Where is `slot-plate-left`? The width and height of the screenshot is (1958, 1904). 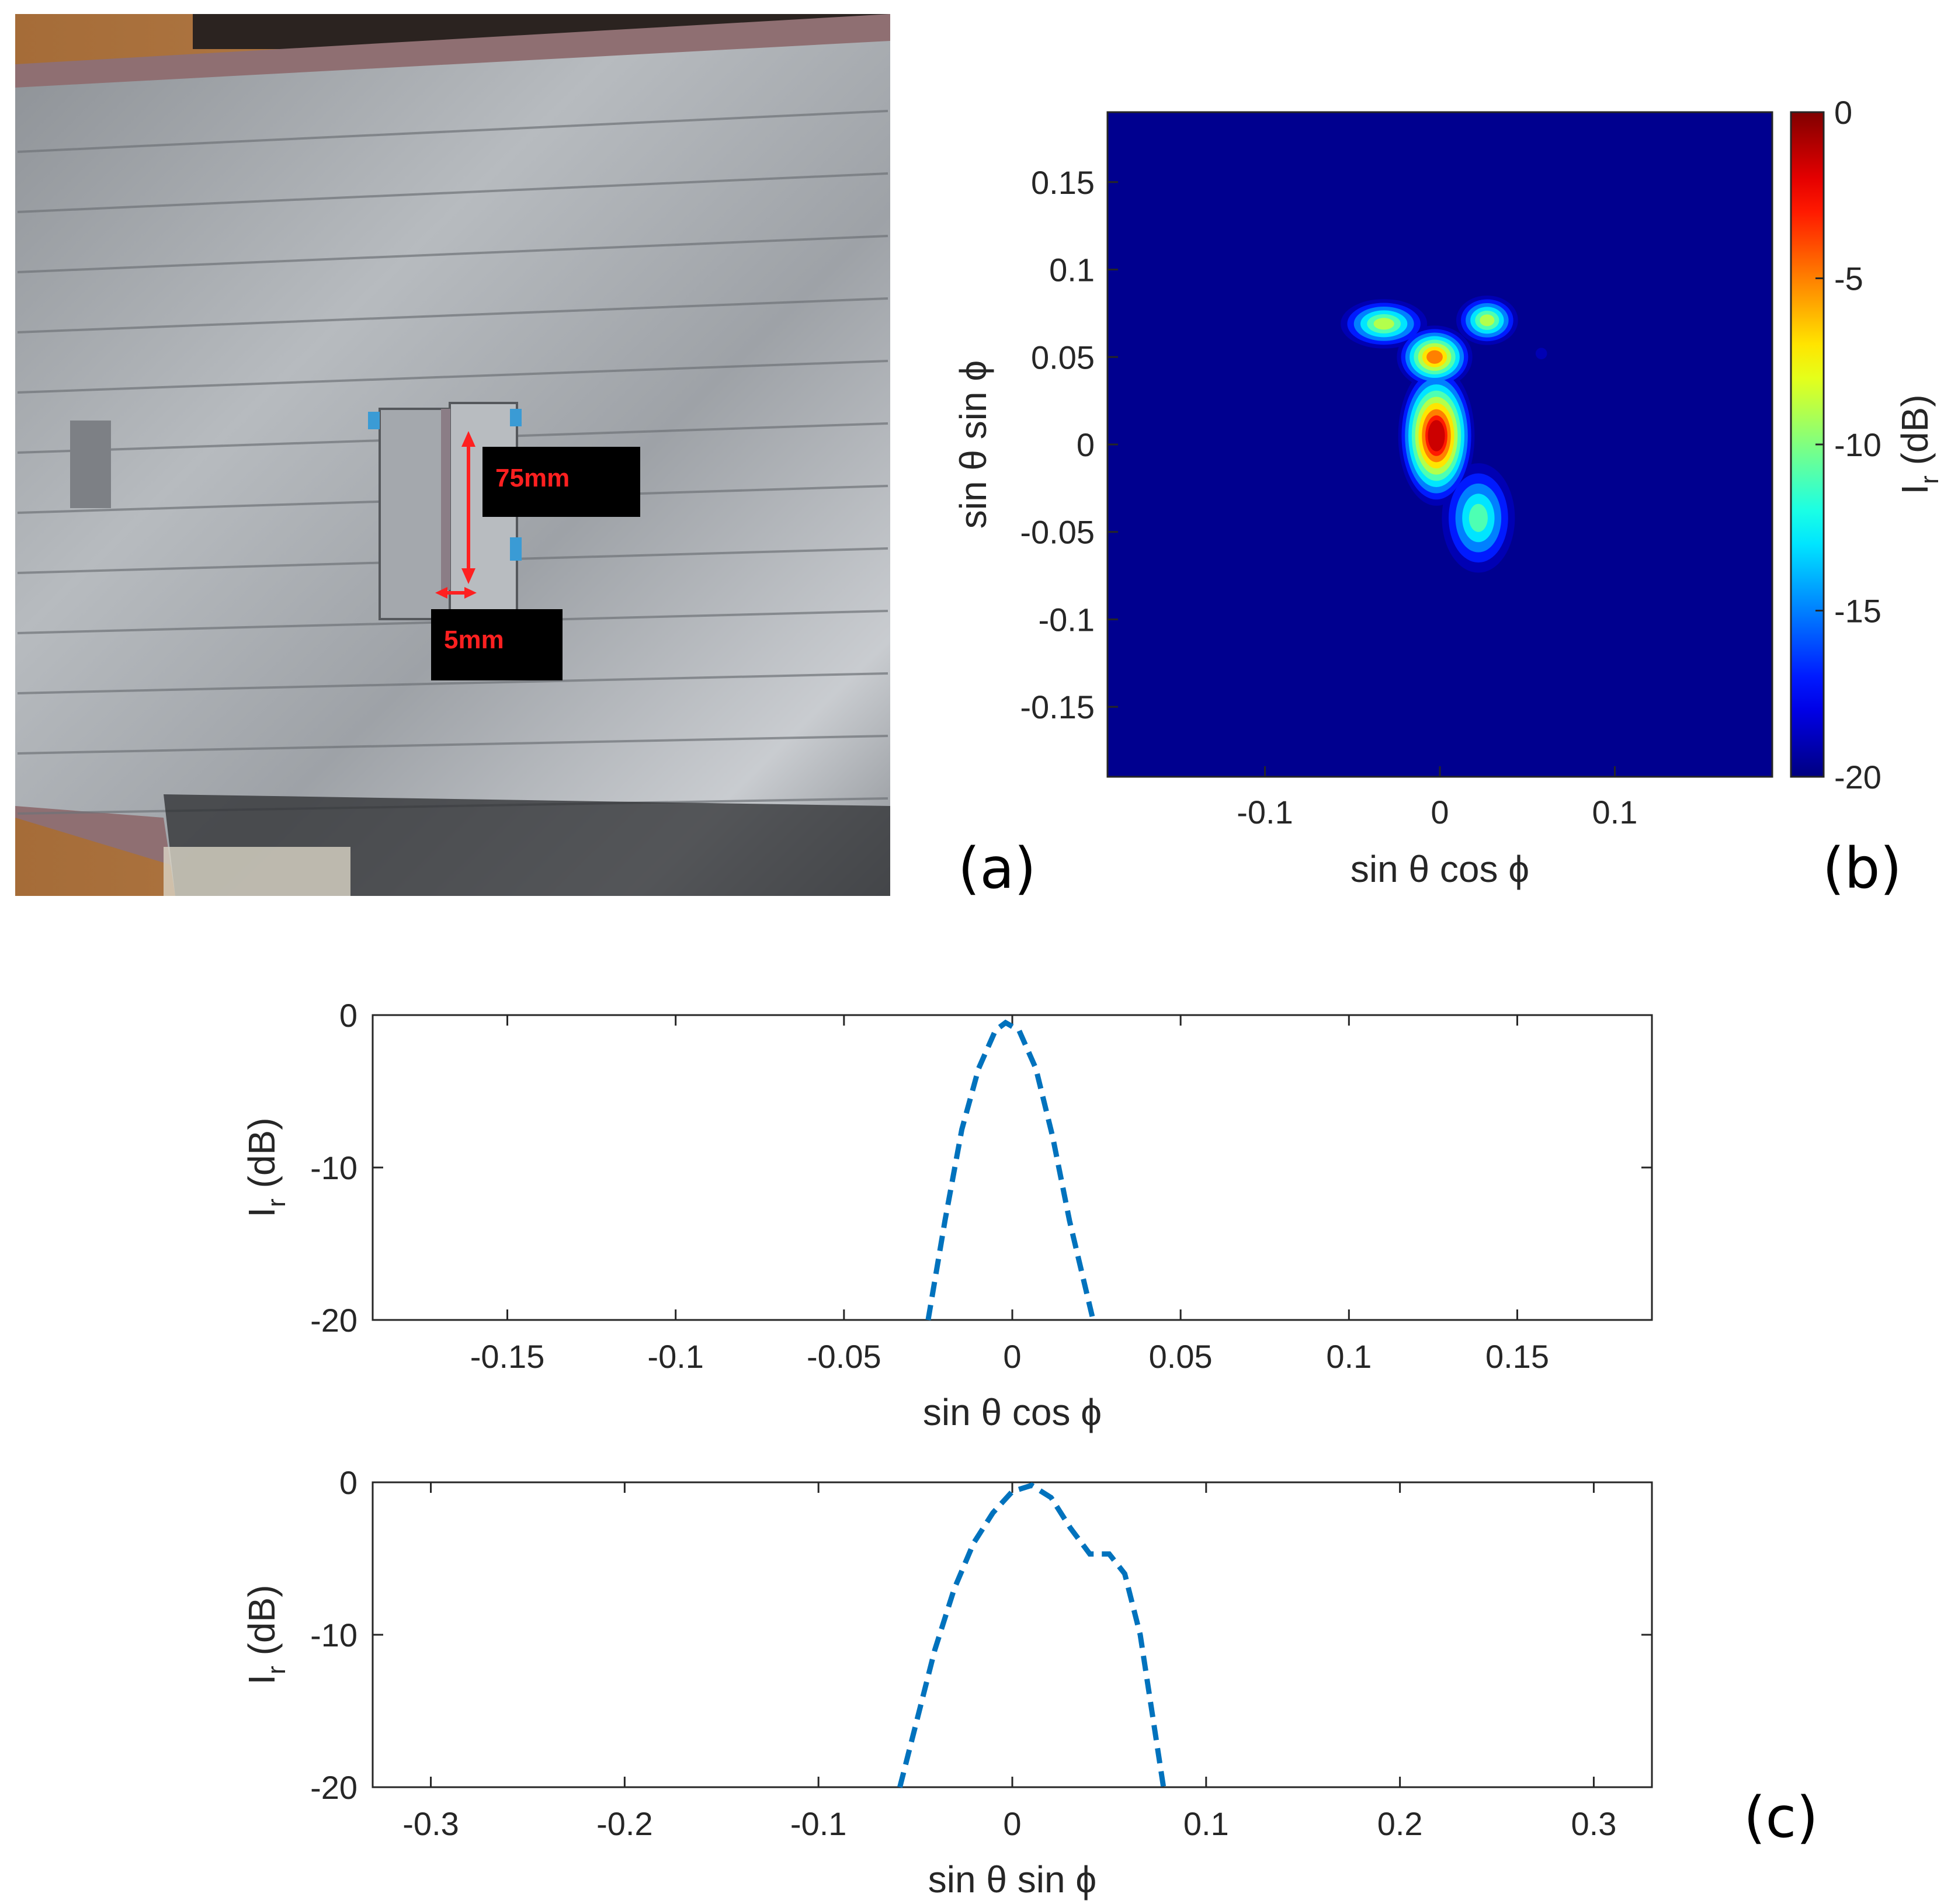
slot-plate-left is located at coordinates (415, 514).